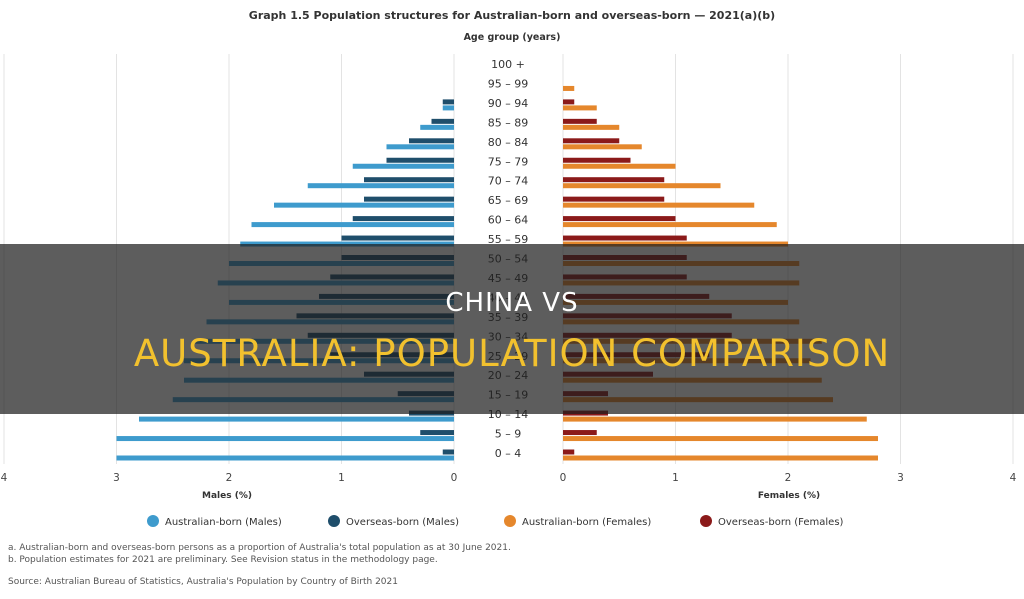  I want to click on legend-label: Overseas-born (Females), so click(781, 522).